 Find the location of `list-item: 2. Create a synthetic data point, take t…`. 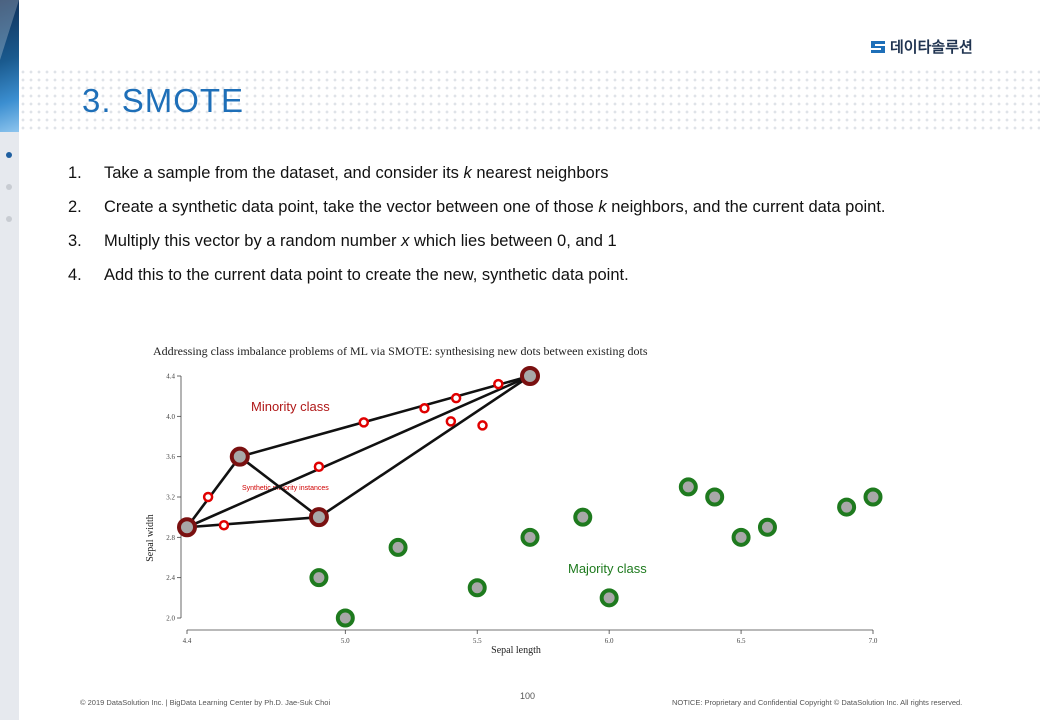

list-item: 2. Create a synthetic data point, take t… is located at coordinates (477, 215).